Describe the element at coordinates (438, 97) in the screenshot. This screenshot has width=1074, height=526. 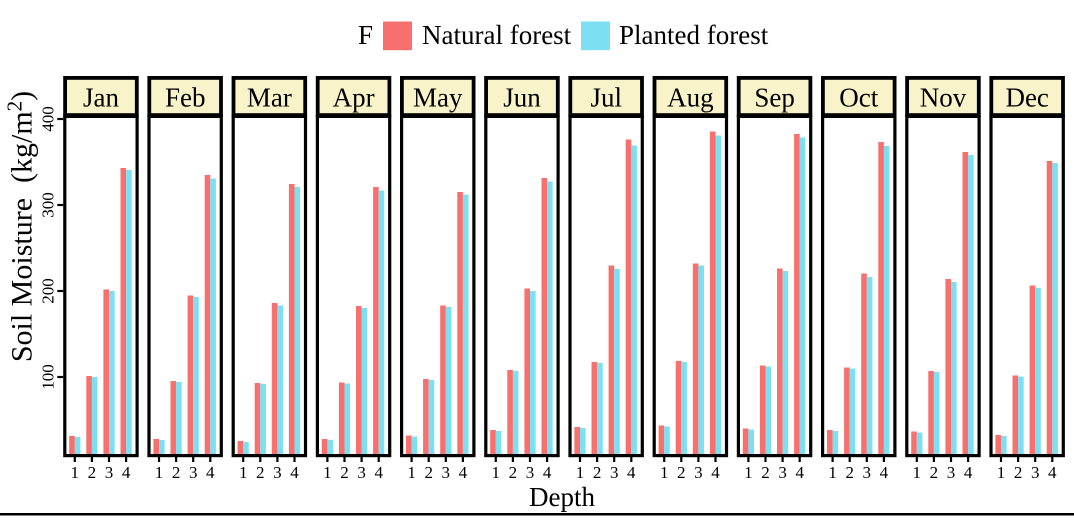
I see `svg-text: May` at that location.